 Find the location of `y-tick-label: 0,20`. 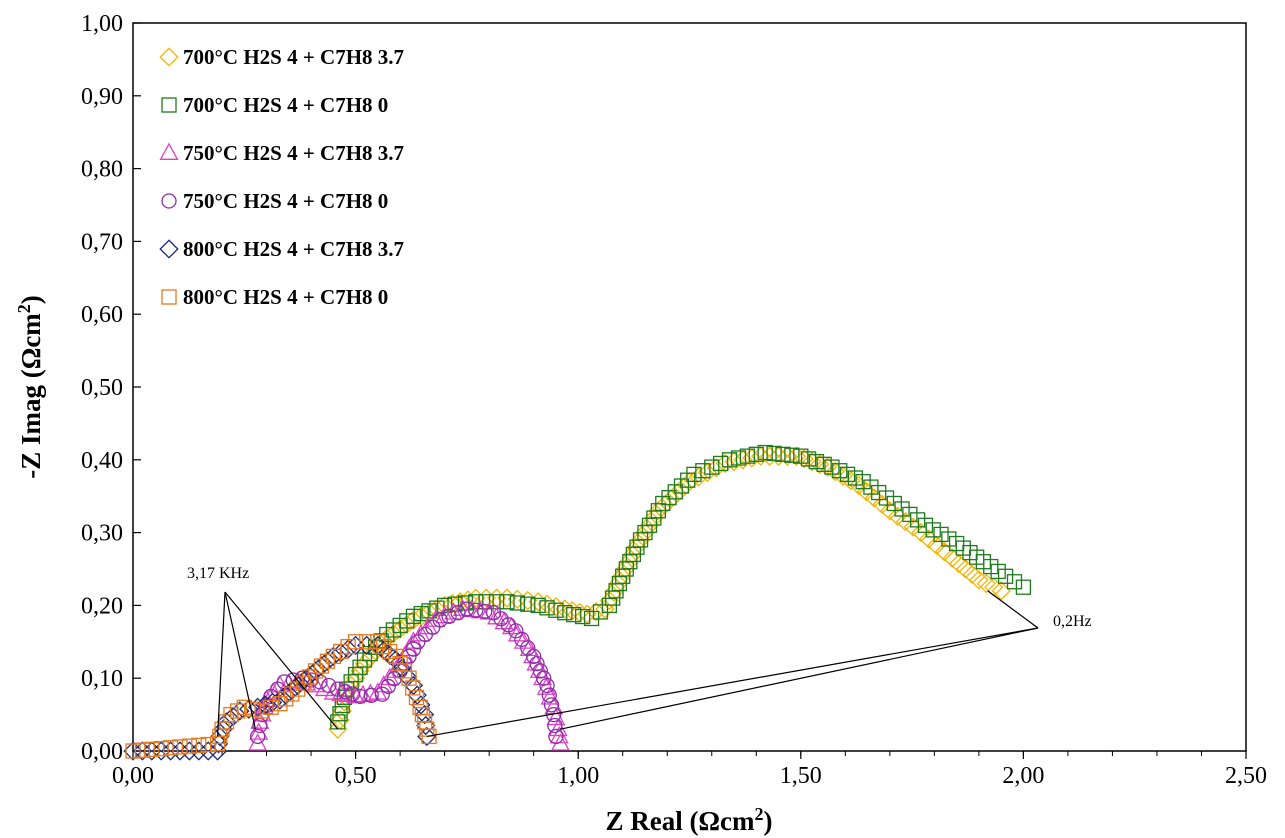

y-tick-label: 0,20 is located at coordinates (102, 606).